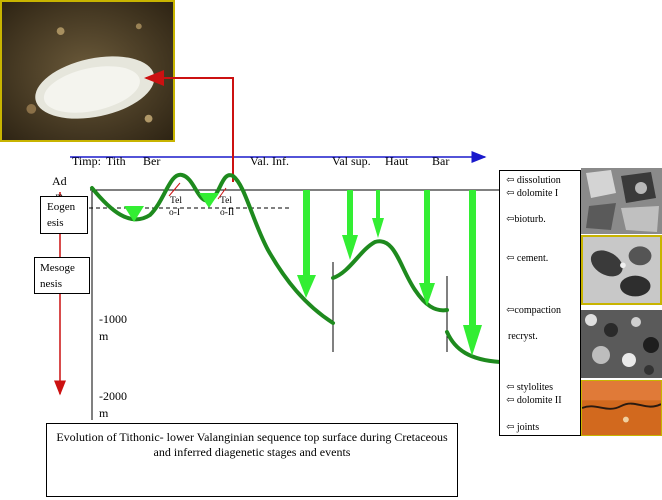 This screenshot has height=500, width=662. I want to click on telo-1-label-1: Tel, so click(176, 201).